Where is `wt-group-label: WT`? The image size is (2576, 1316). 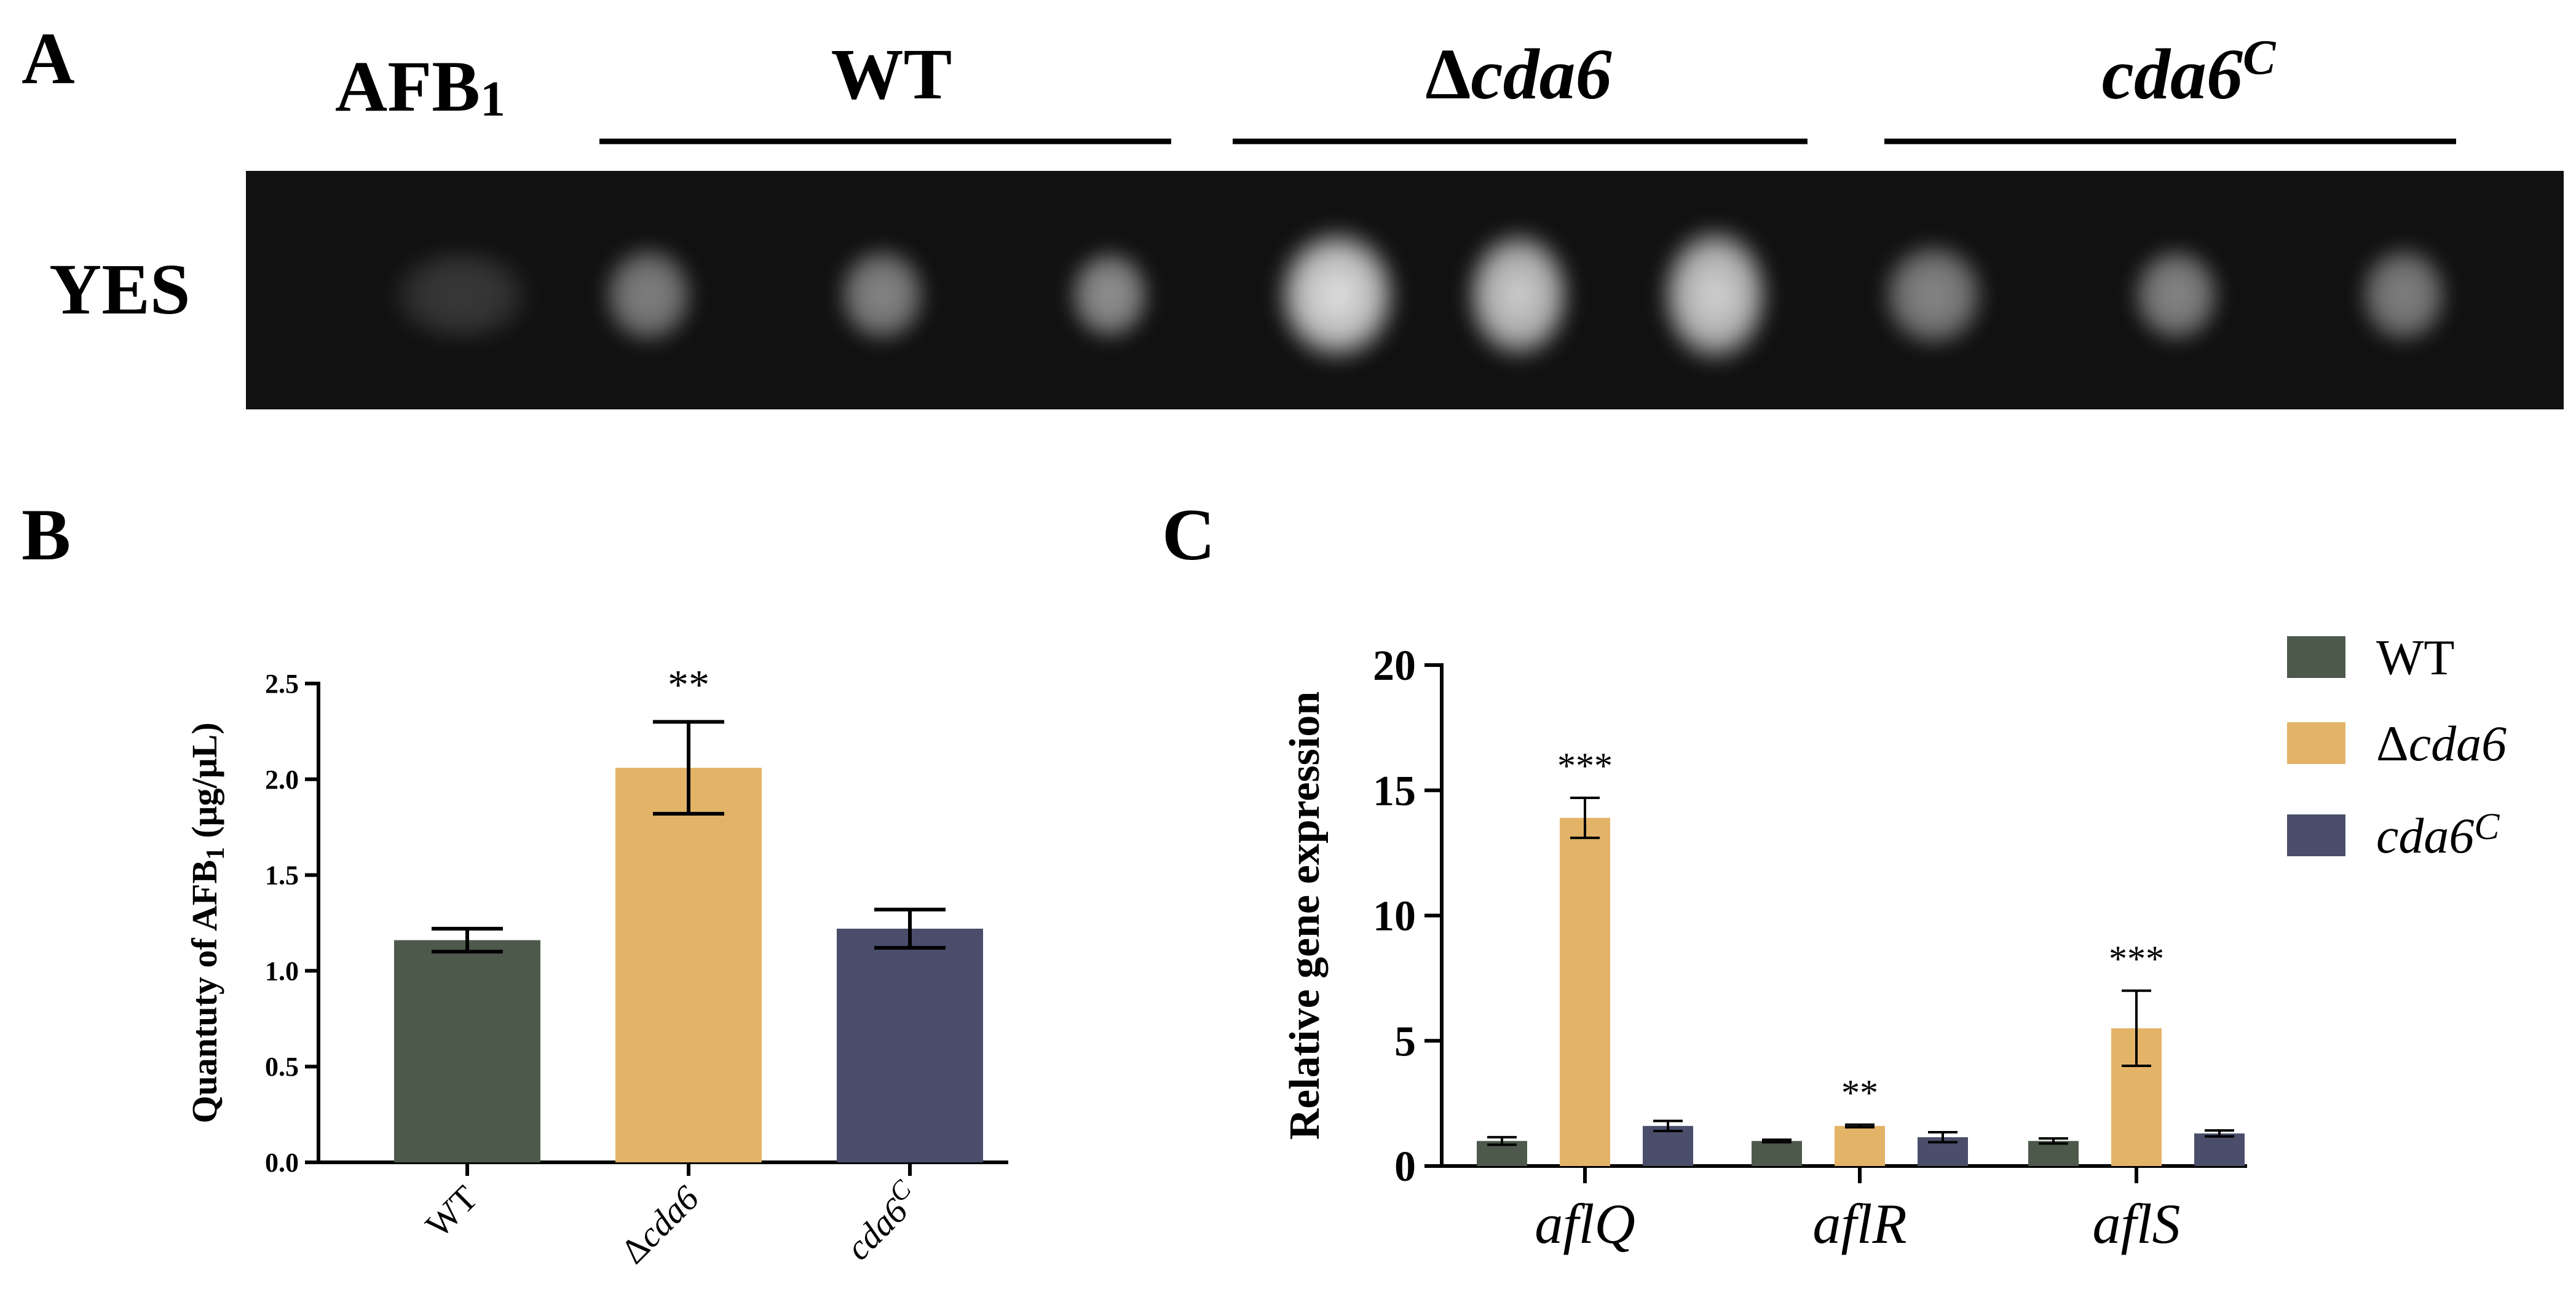 wt-group-label: WT is located at coordinates (892, 74).